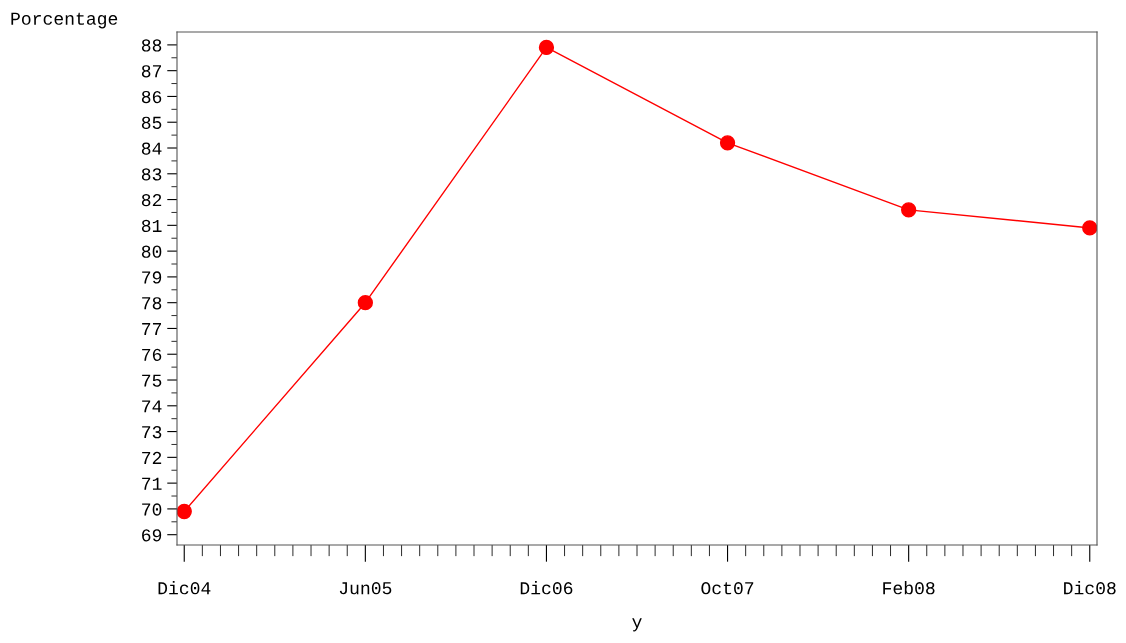 The image size is (1126, 643). I want to click on y-tick-label: 72, so click(152, 457).